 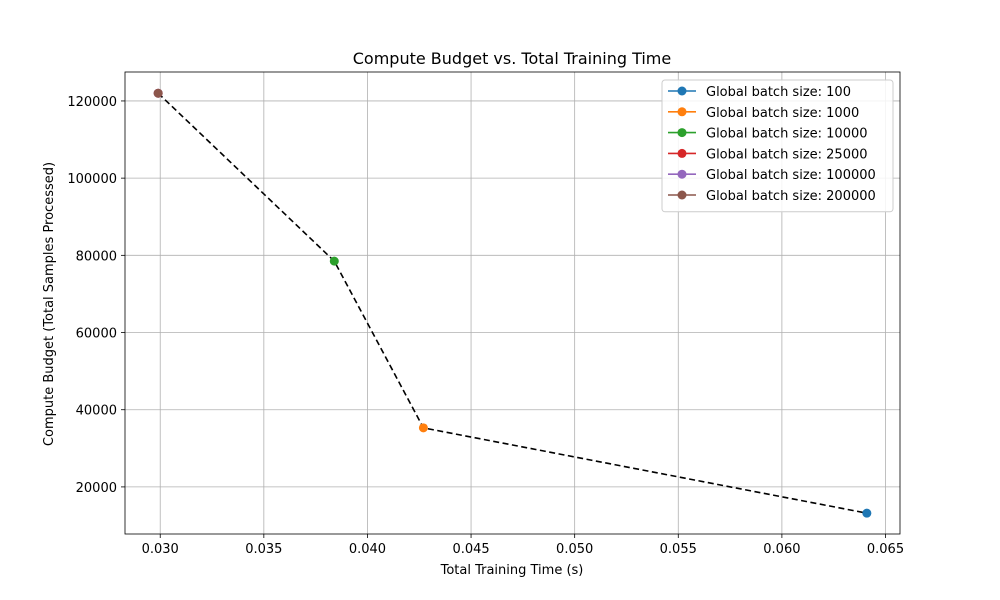 I want to click on x-axis-title: Total Training Time (s), so click(x=512, y=570).